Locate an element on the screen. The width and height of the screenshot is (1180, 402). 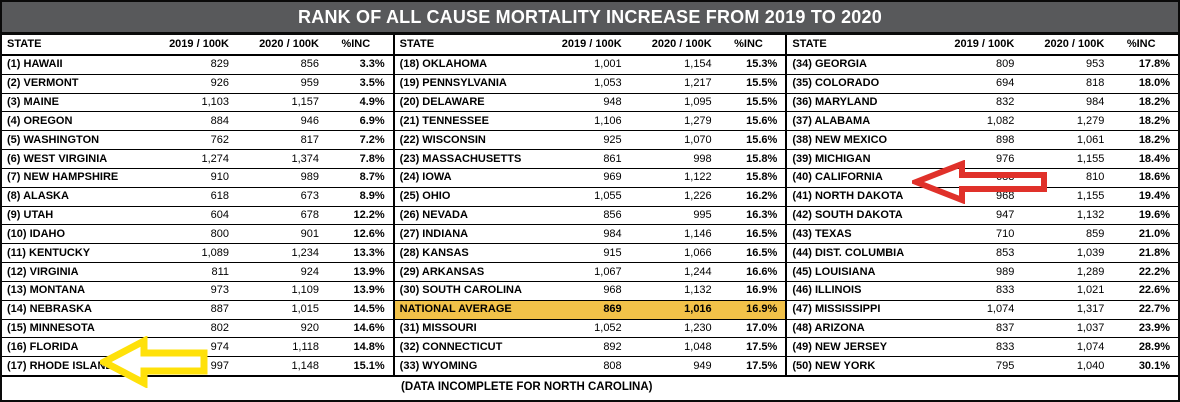
table-row: (31) MISSOURI 1,052 1,230 17.0% is located at coordinates (590, 329).